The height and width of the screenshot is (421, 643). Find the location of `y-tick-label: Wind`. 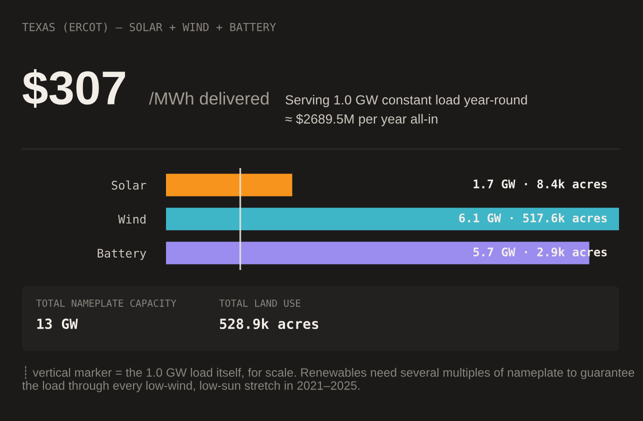

y-tick-label: Wind is located at coordinates (132, 219).